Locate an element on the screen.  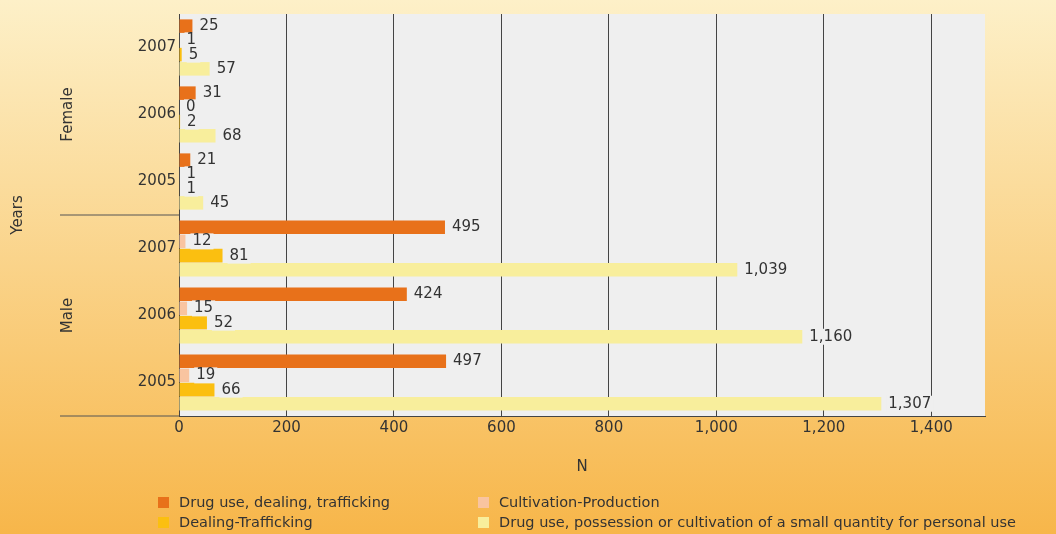
x-tick-label: 800 is located at coordinates (609, 426).